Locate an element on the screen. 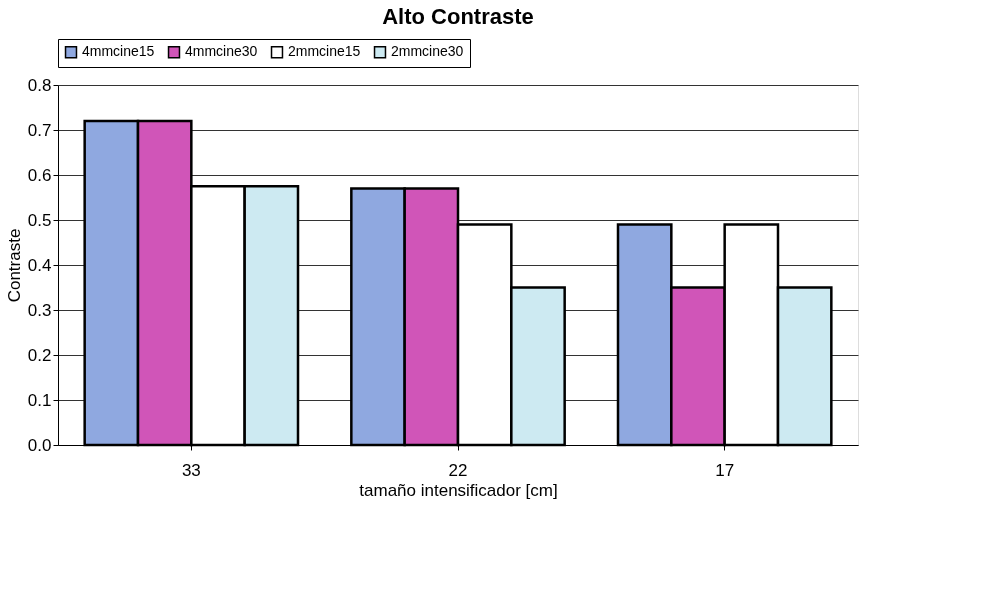  x-tick-label: 17 is located at coordinates (725, 470).